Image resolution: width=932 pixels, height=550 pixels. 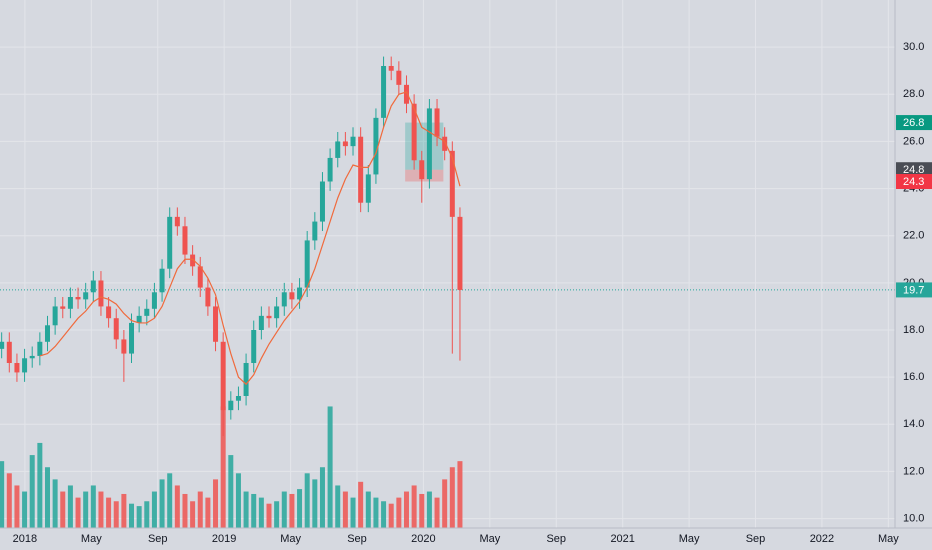 What do you see at coordinates (423, 539) in the screenshot?
I see `x-tick-label: 2020` at bounding box center [423, 539].